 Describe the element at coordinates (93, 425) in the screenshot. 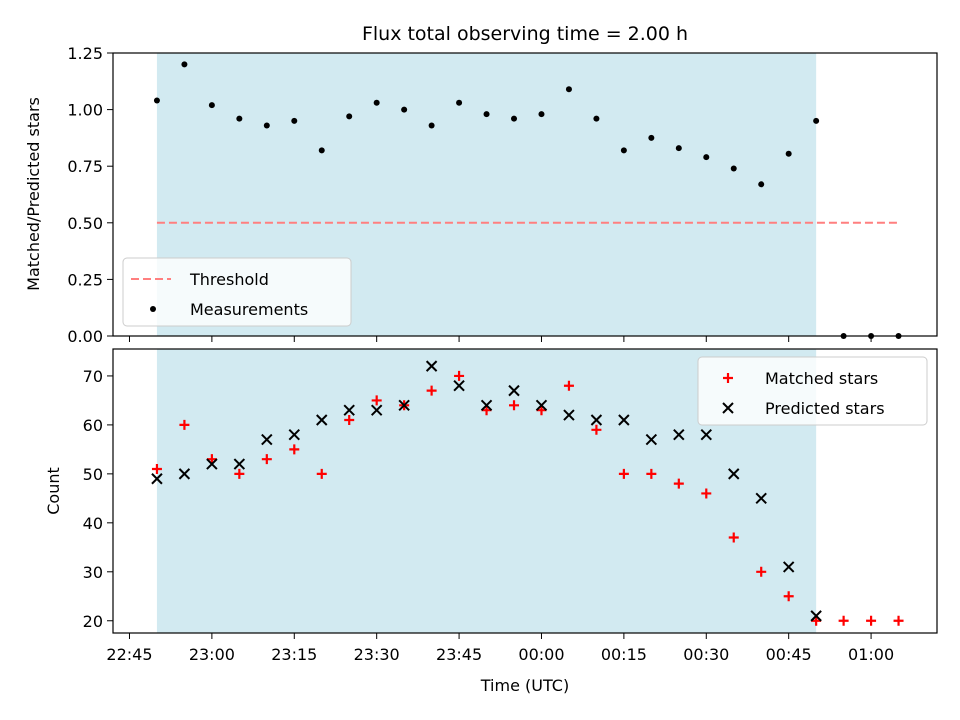

I see `y-tick-label: 60` at that location.